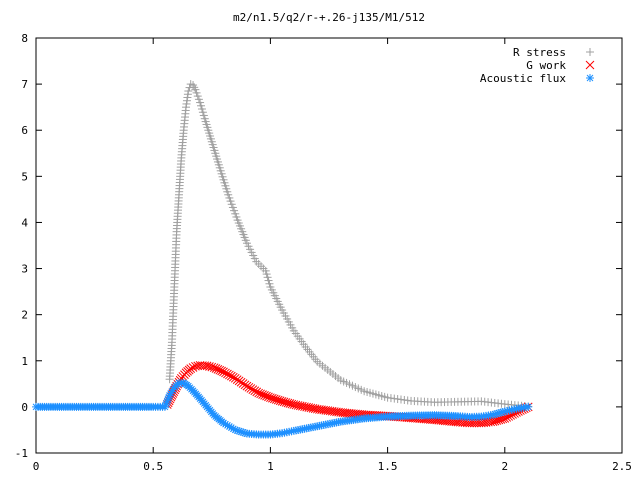 Image resolution: width=640 pixels, height=480 pixels. Describe the element at coordinates (24, 361) in the screenshot. I see `y-tick-label: 1` at that location.